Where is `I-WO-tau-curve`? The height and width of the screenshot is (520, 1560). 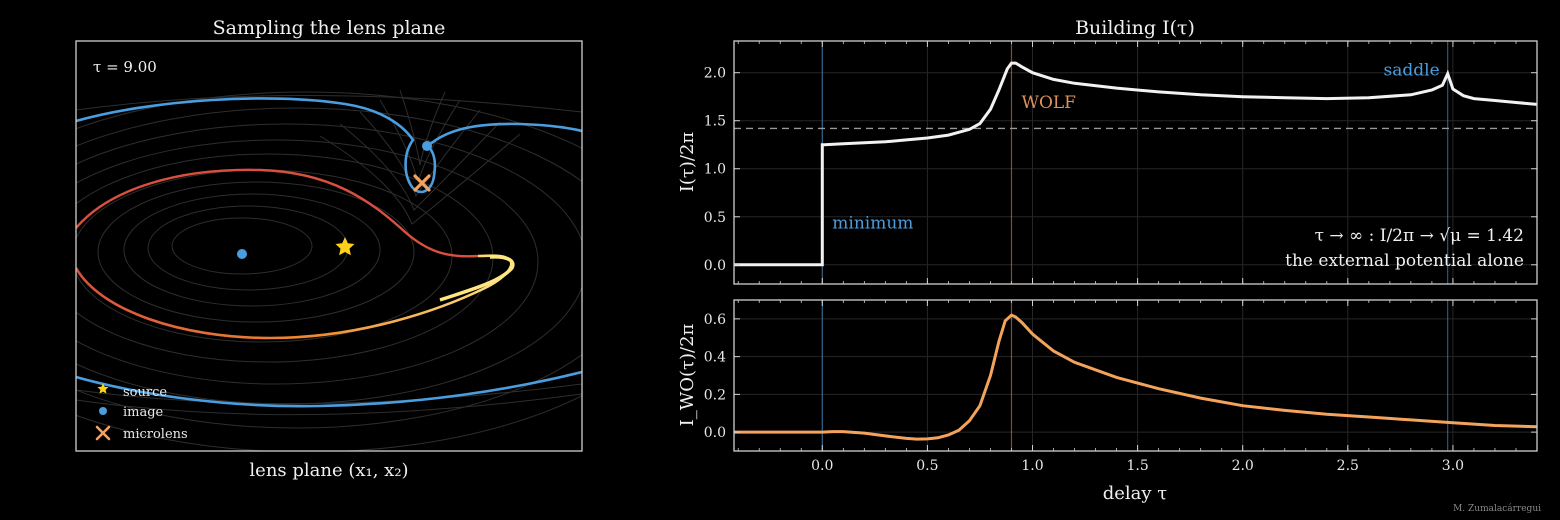 I-WO-tau-curve is located at coordinates (1135, 377).